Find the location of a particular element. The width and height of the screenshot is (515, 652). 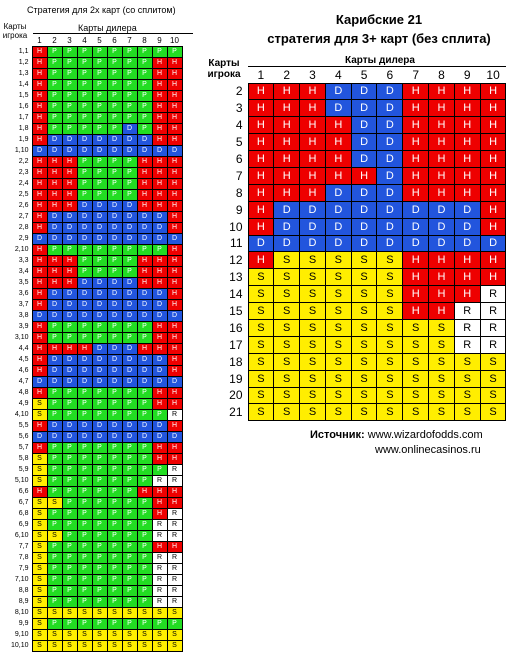

table-row: 1,3 H P P P P P P P H H is located at coordinates (95, 74).